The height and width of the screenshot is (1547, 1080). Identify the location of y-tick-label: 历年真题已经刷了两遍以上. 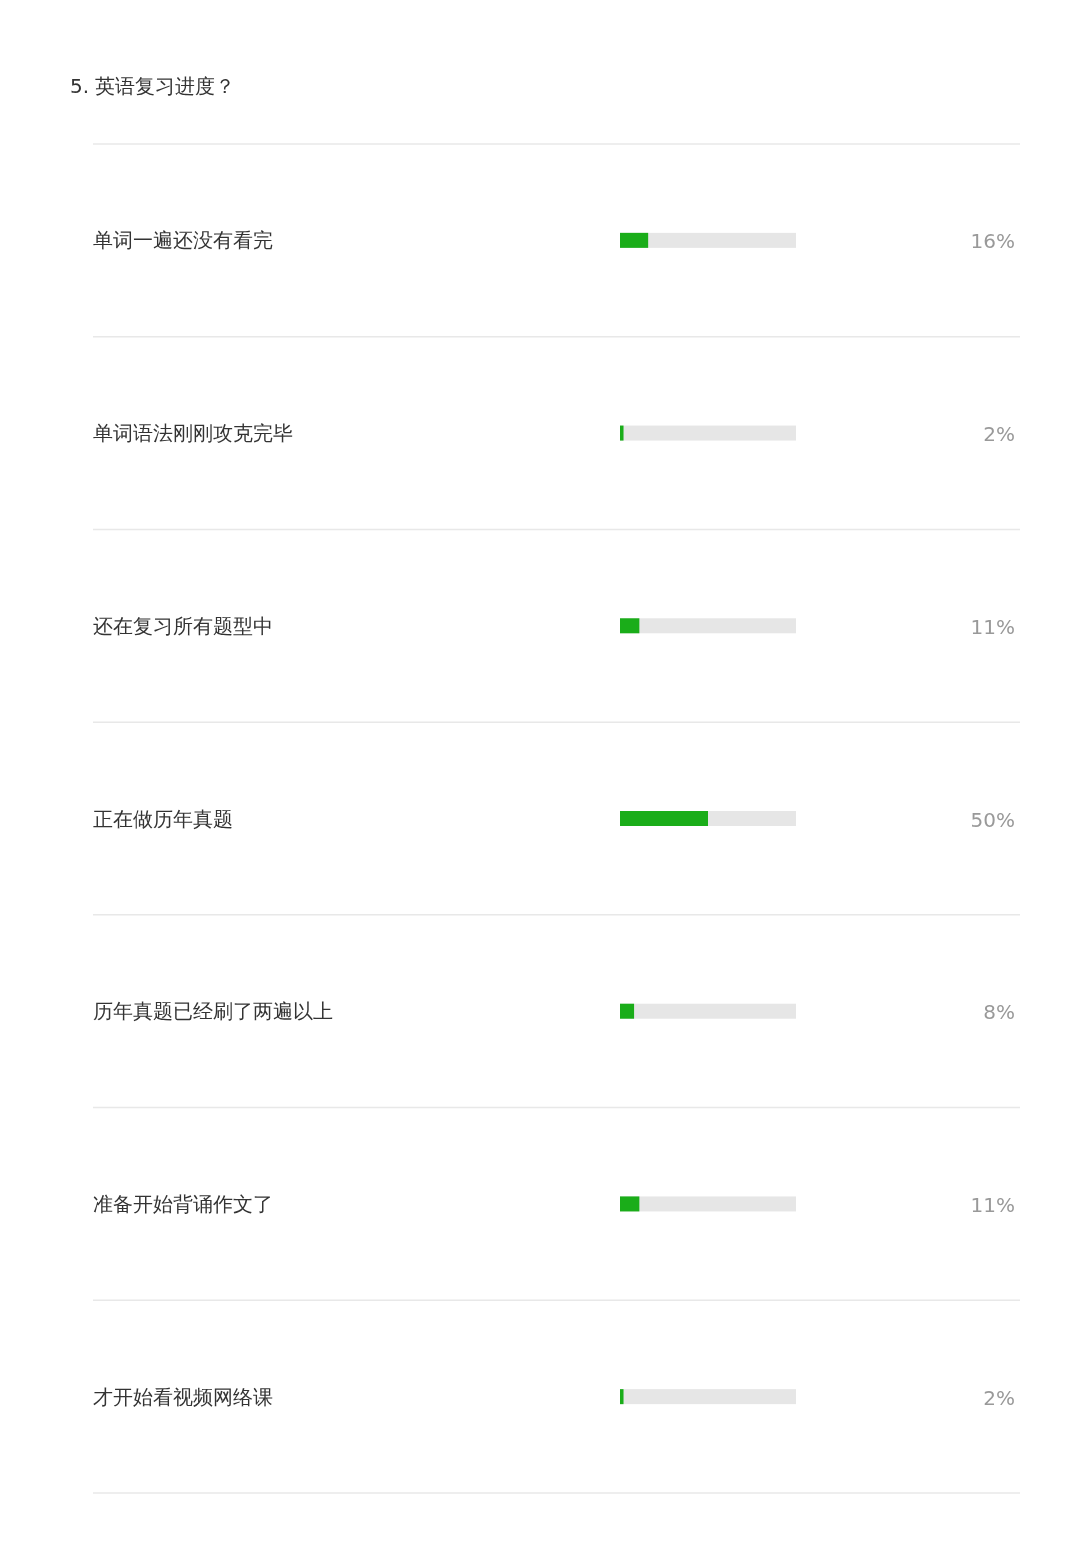
(213, 1011).